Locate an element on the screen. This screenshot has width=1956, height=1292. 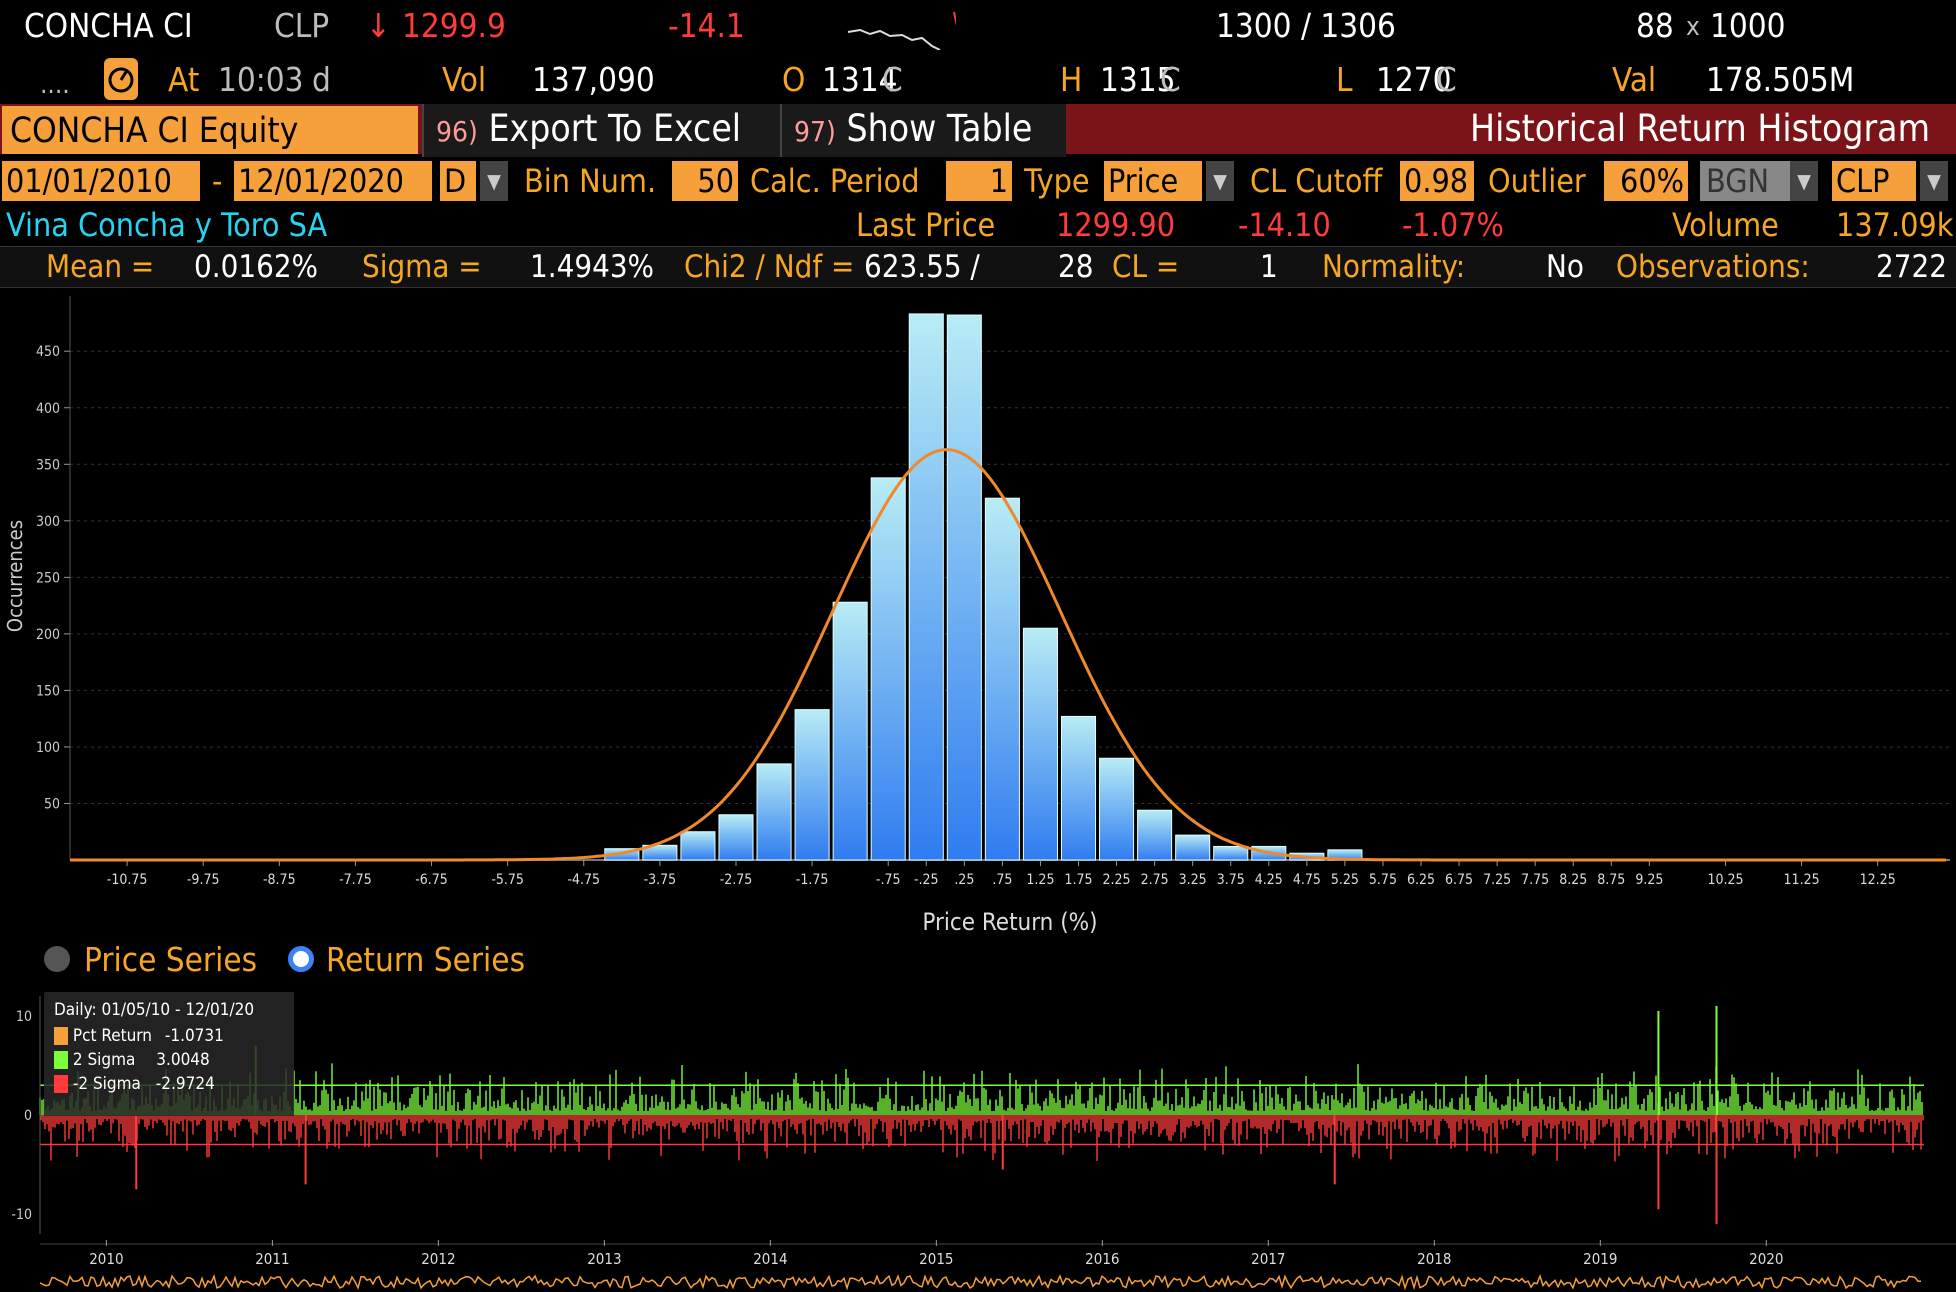
last-price-label: Last Price is located at coordinates (926, 225).